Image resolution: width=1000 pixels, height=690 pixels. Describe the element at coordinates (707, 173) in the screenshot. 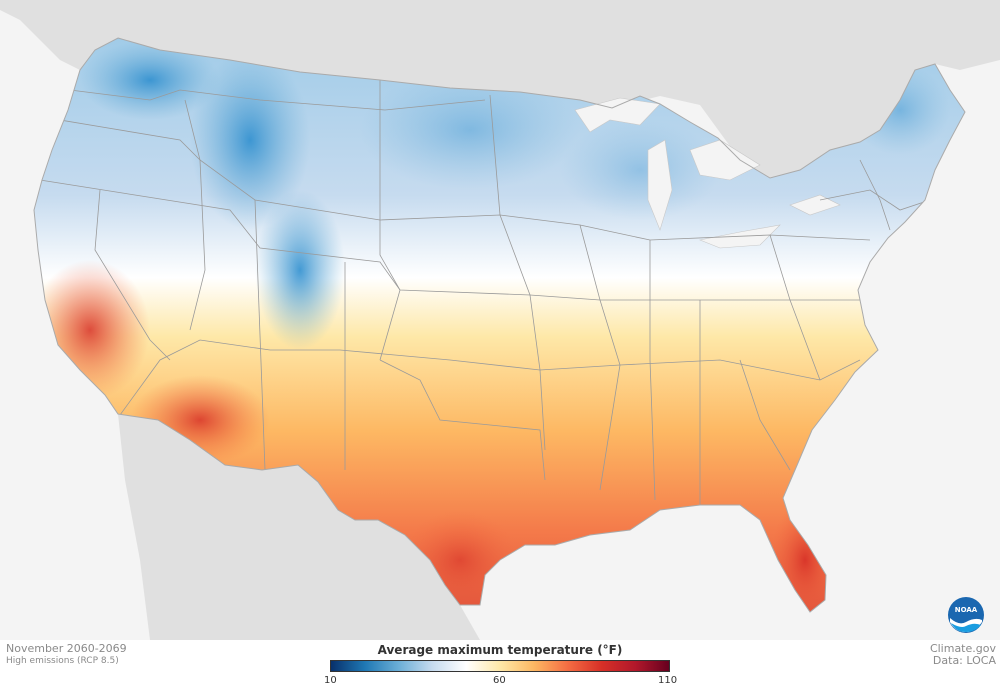

I see `great-lakes` at that location.